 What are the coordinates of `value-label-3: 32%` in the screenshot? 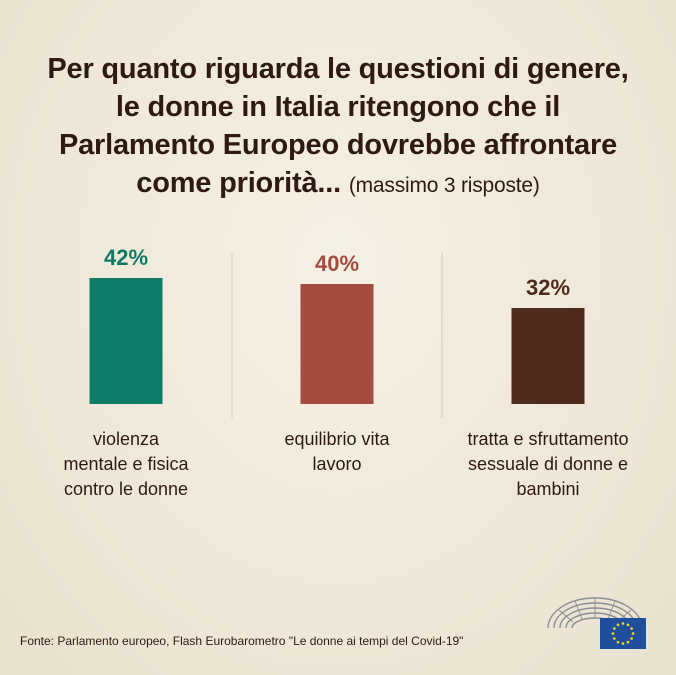 It's located at (548, 287).